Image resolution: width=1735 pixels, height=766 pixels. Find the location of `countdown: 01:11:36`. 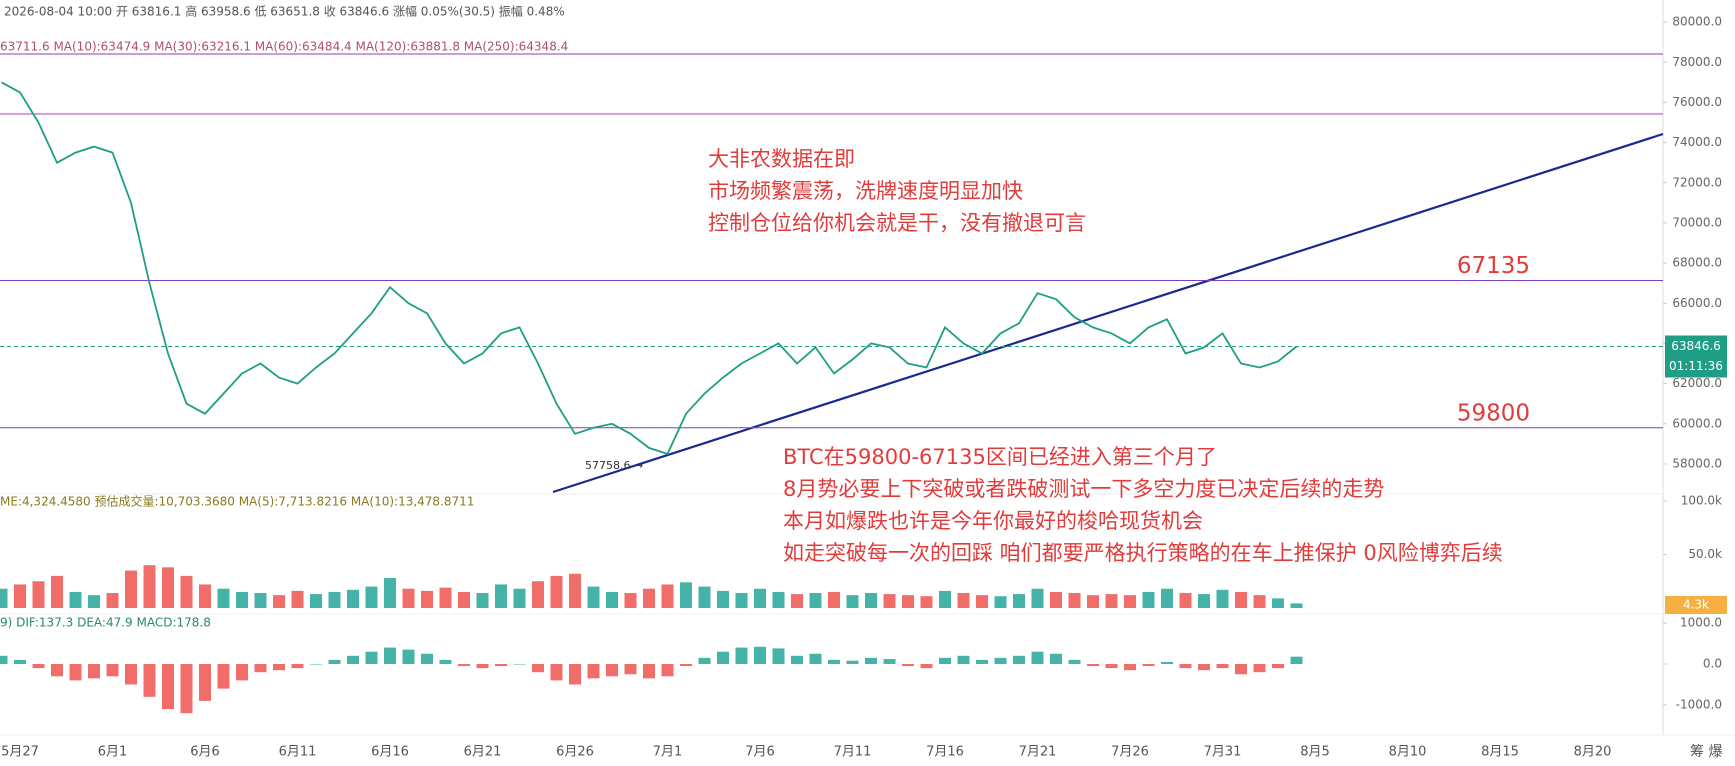

countdown: 01:11:36 is located at coordinates (1696, 366).